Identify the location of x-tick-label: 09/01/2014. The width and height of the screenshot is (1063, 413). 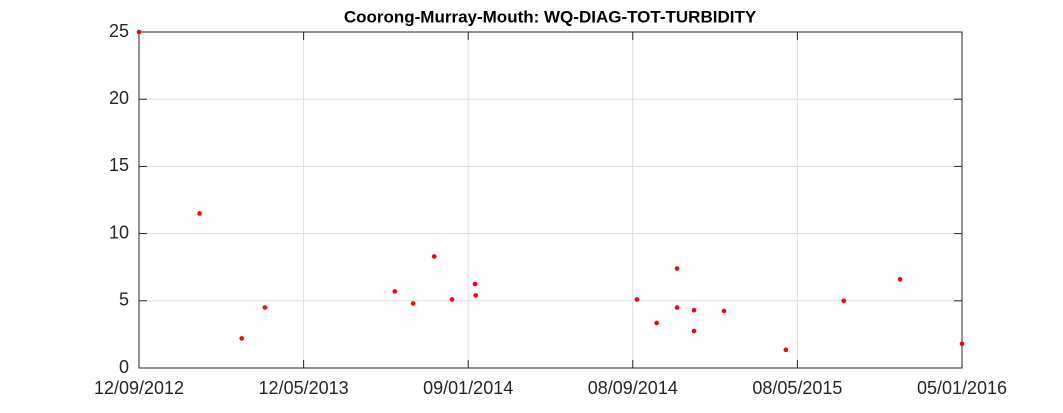
(468, 388).